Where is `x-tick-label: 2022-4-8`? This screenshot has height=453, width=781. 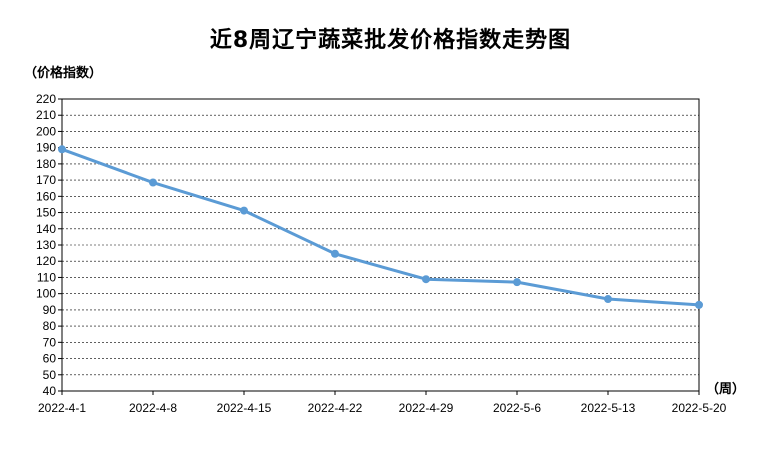
x-tick-label: 2022-4-8 is located at coordinates (153, 408).